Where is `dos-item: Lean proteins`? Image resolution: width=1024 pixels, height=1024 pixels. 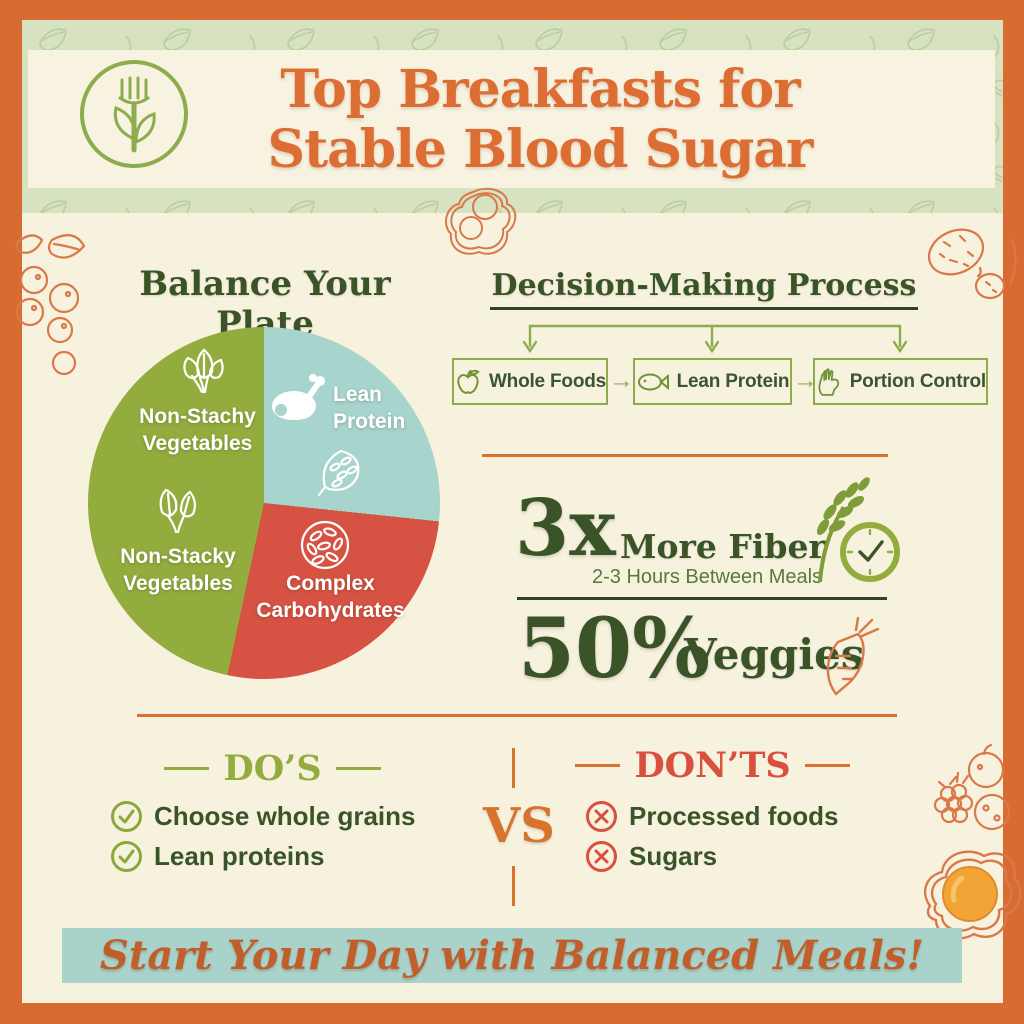 dos-item: Lean proteins is located at coordinates (217, 856).